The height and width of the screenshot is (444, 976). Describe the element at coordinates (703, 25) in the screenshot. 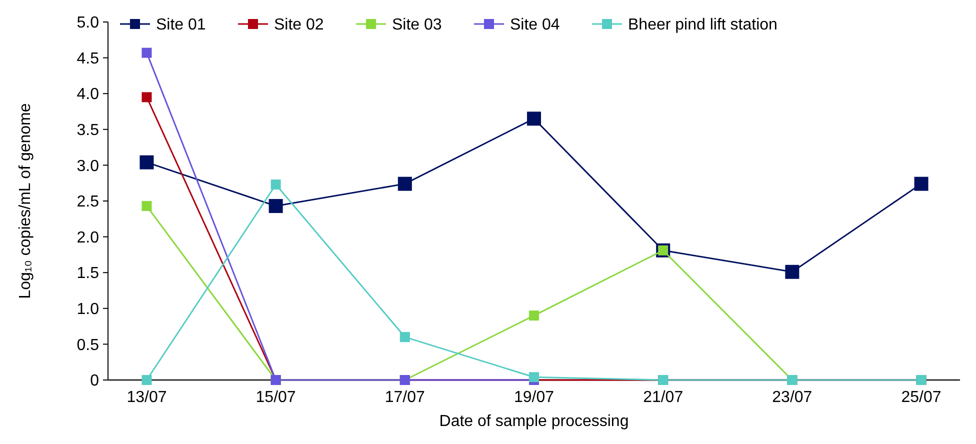

I see `legend-label: Bheer pind lift station` at that location.